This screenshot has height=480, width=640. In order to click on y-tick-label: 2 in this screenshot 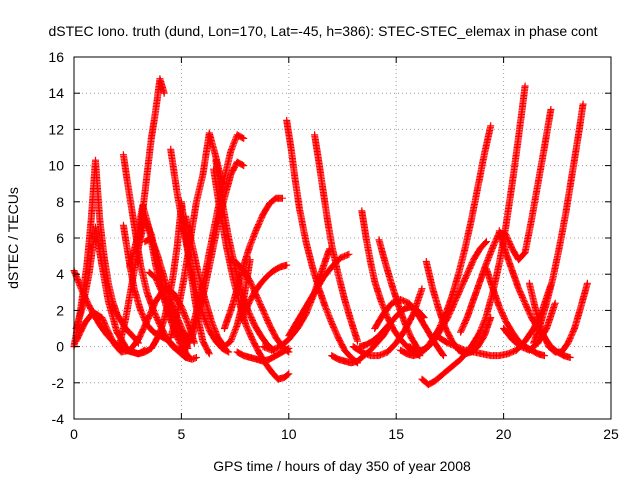, I will do `click(60, 310)`.